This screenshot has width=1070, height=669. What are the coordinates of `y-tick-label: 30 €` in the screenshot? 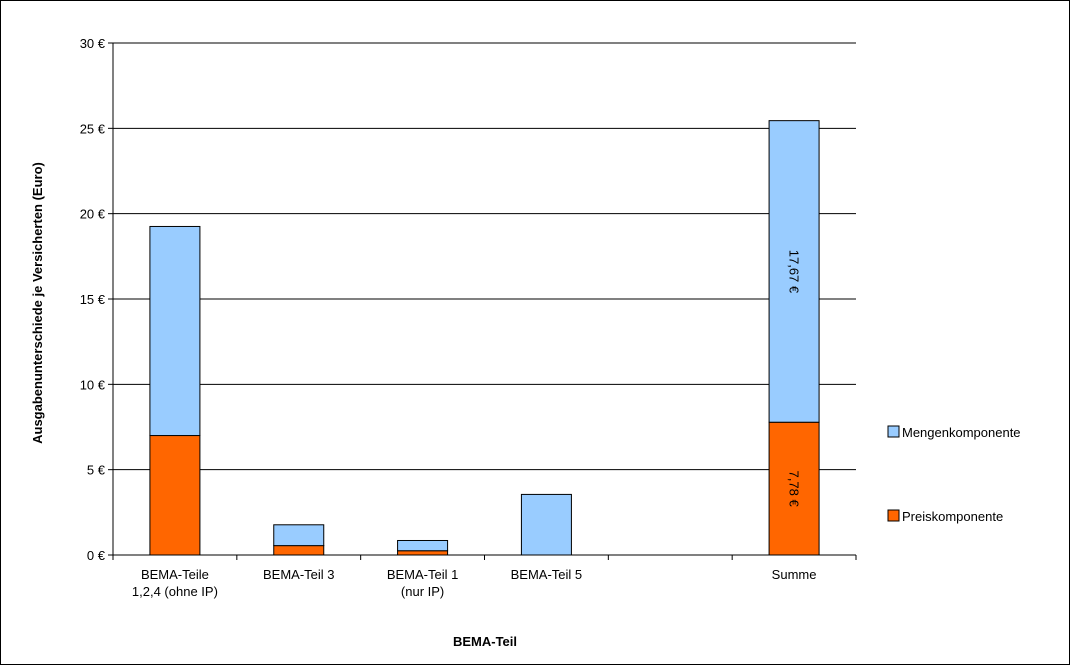 It's located at (93, 43).